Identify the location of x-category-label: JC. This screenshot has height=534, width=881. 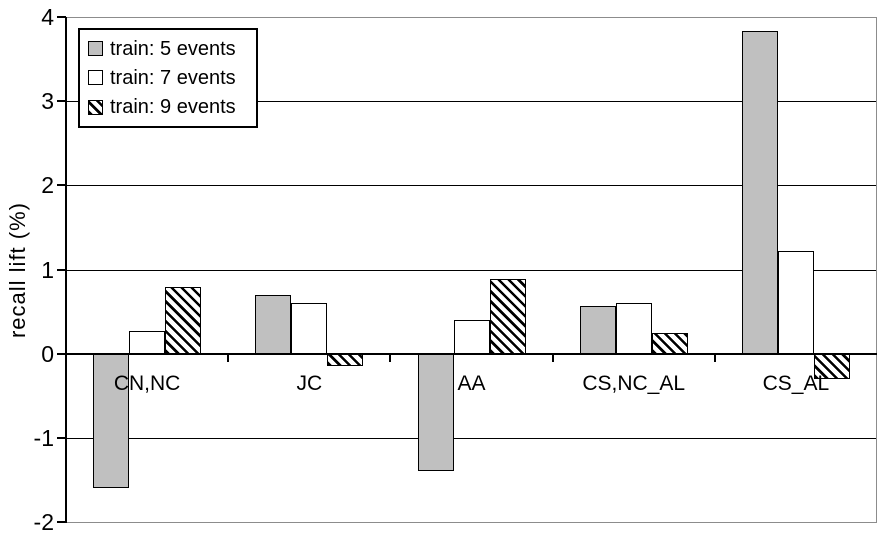
(309, 383).